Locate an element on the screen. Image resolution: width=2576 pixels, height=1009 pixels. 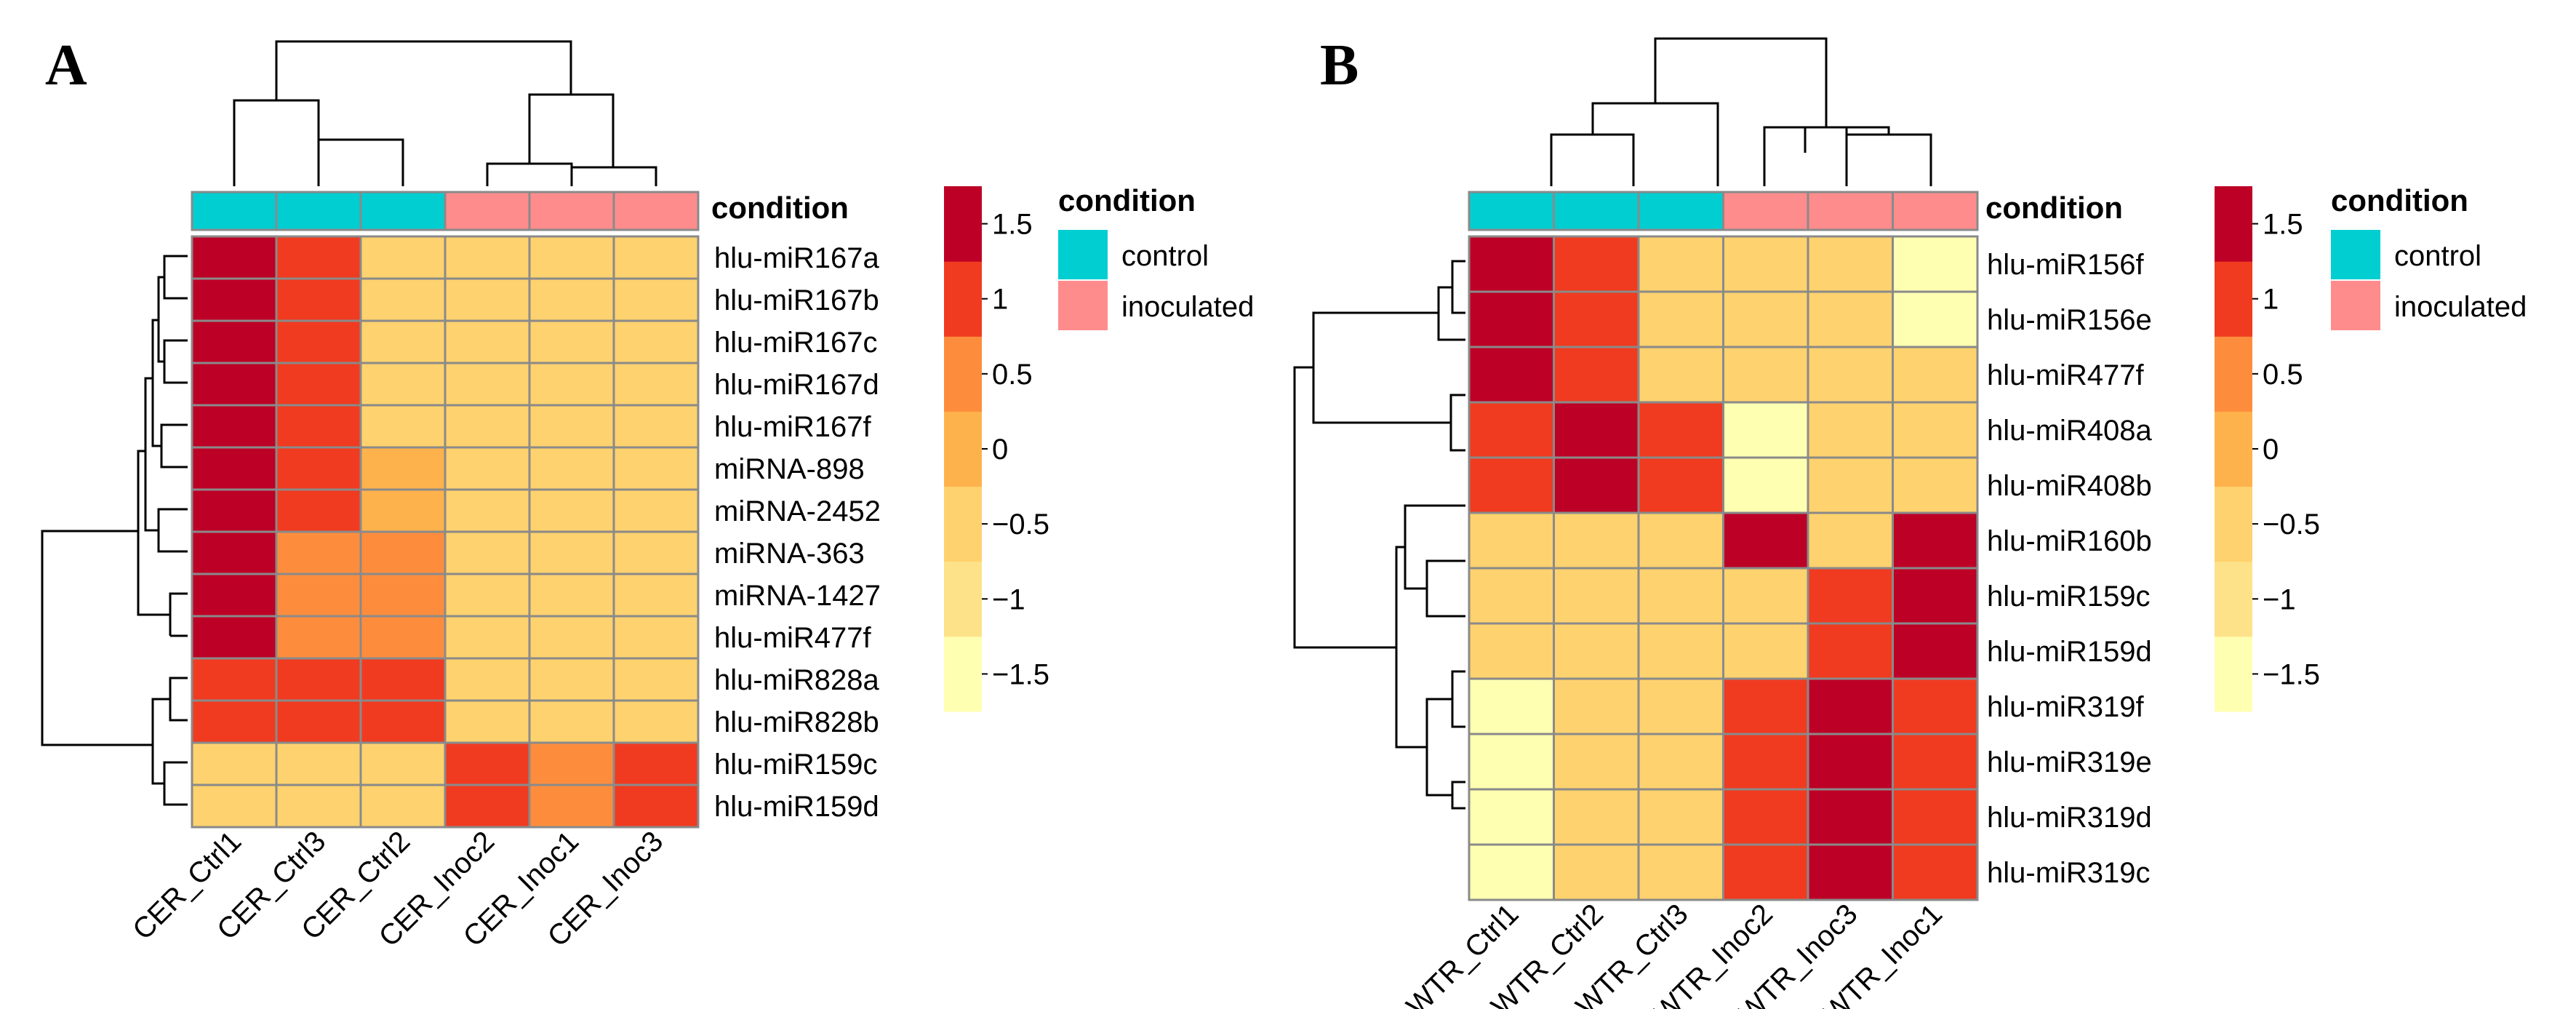
condition-cell-control is located at coordinates (403, 211).